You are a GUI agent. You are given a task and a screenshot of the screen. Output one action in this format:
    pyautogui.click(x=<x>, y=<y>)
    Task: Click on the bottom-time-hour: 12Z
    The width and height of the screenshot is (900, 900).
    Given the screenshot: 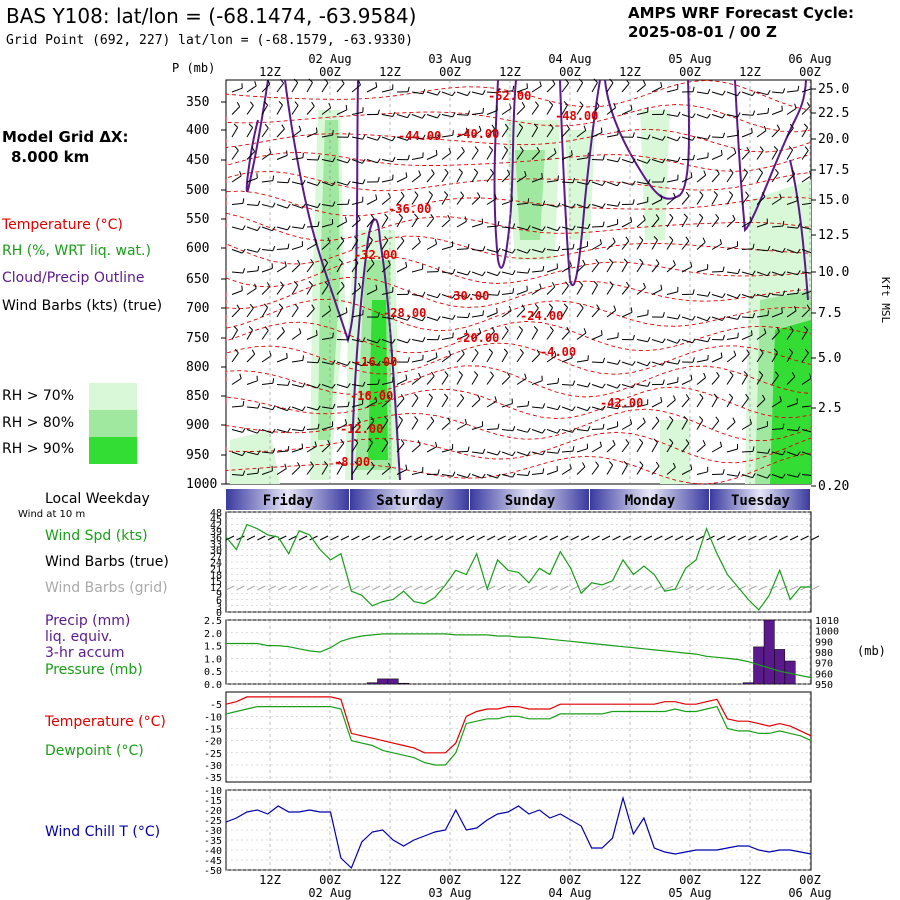 What is the action you would take?
    pyautogui.click(x=630, y=880)
    